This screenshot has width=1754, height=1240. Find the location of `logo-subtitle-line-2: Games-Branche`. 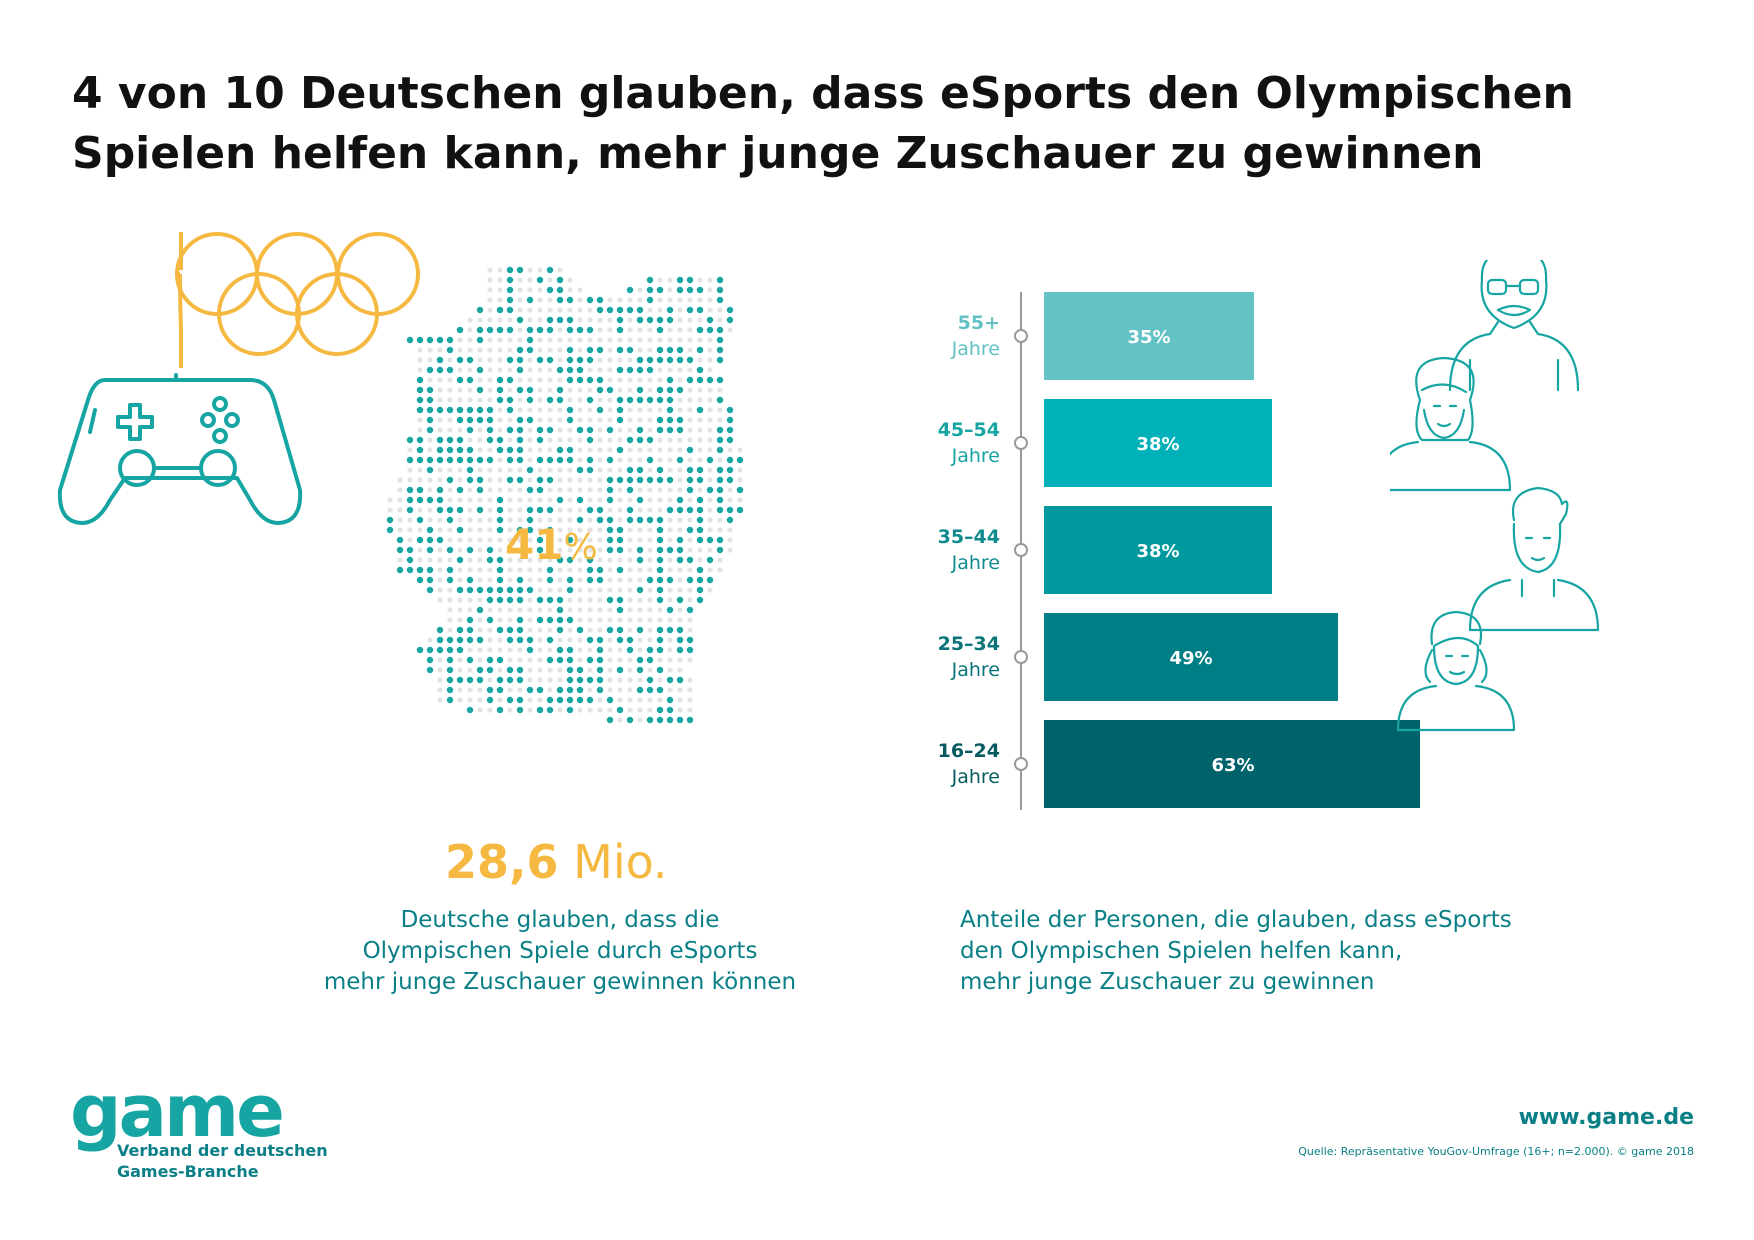

logo-subtitle-line-2: Games-Branche is located at coordinates (188, 1171).